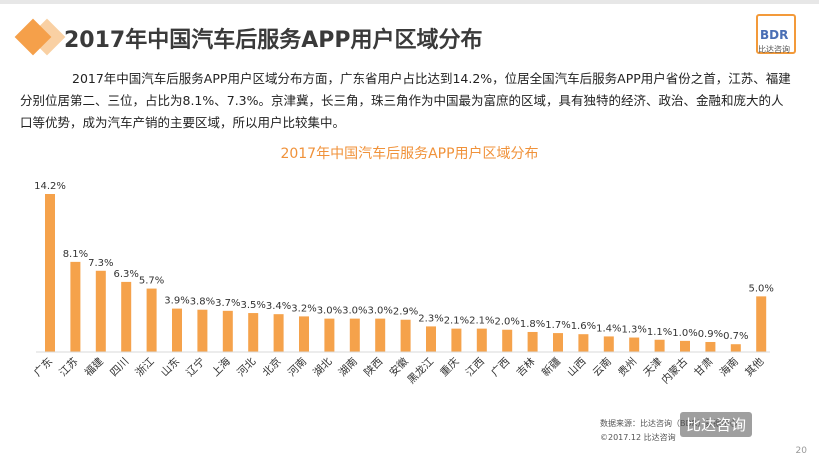 This screenshot has width=819, height=463. Describe the element at coordinates (500, 367) in the screenshot. I see `category-label-18: 广西` at that location.